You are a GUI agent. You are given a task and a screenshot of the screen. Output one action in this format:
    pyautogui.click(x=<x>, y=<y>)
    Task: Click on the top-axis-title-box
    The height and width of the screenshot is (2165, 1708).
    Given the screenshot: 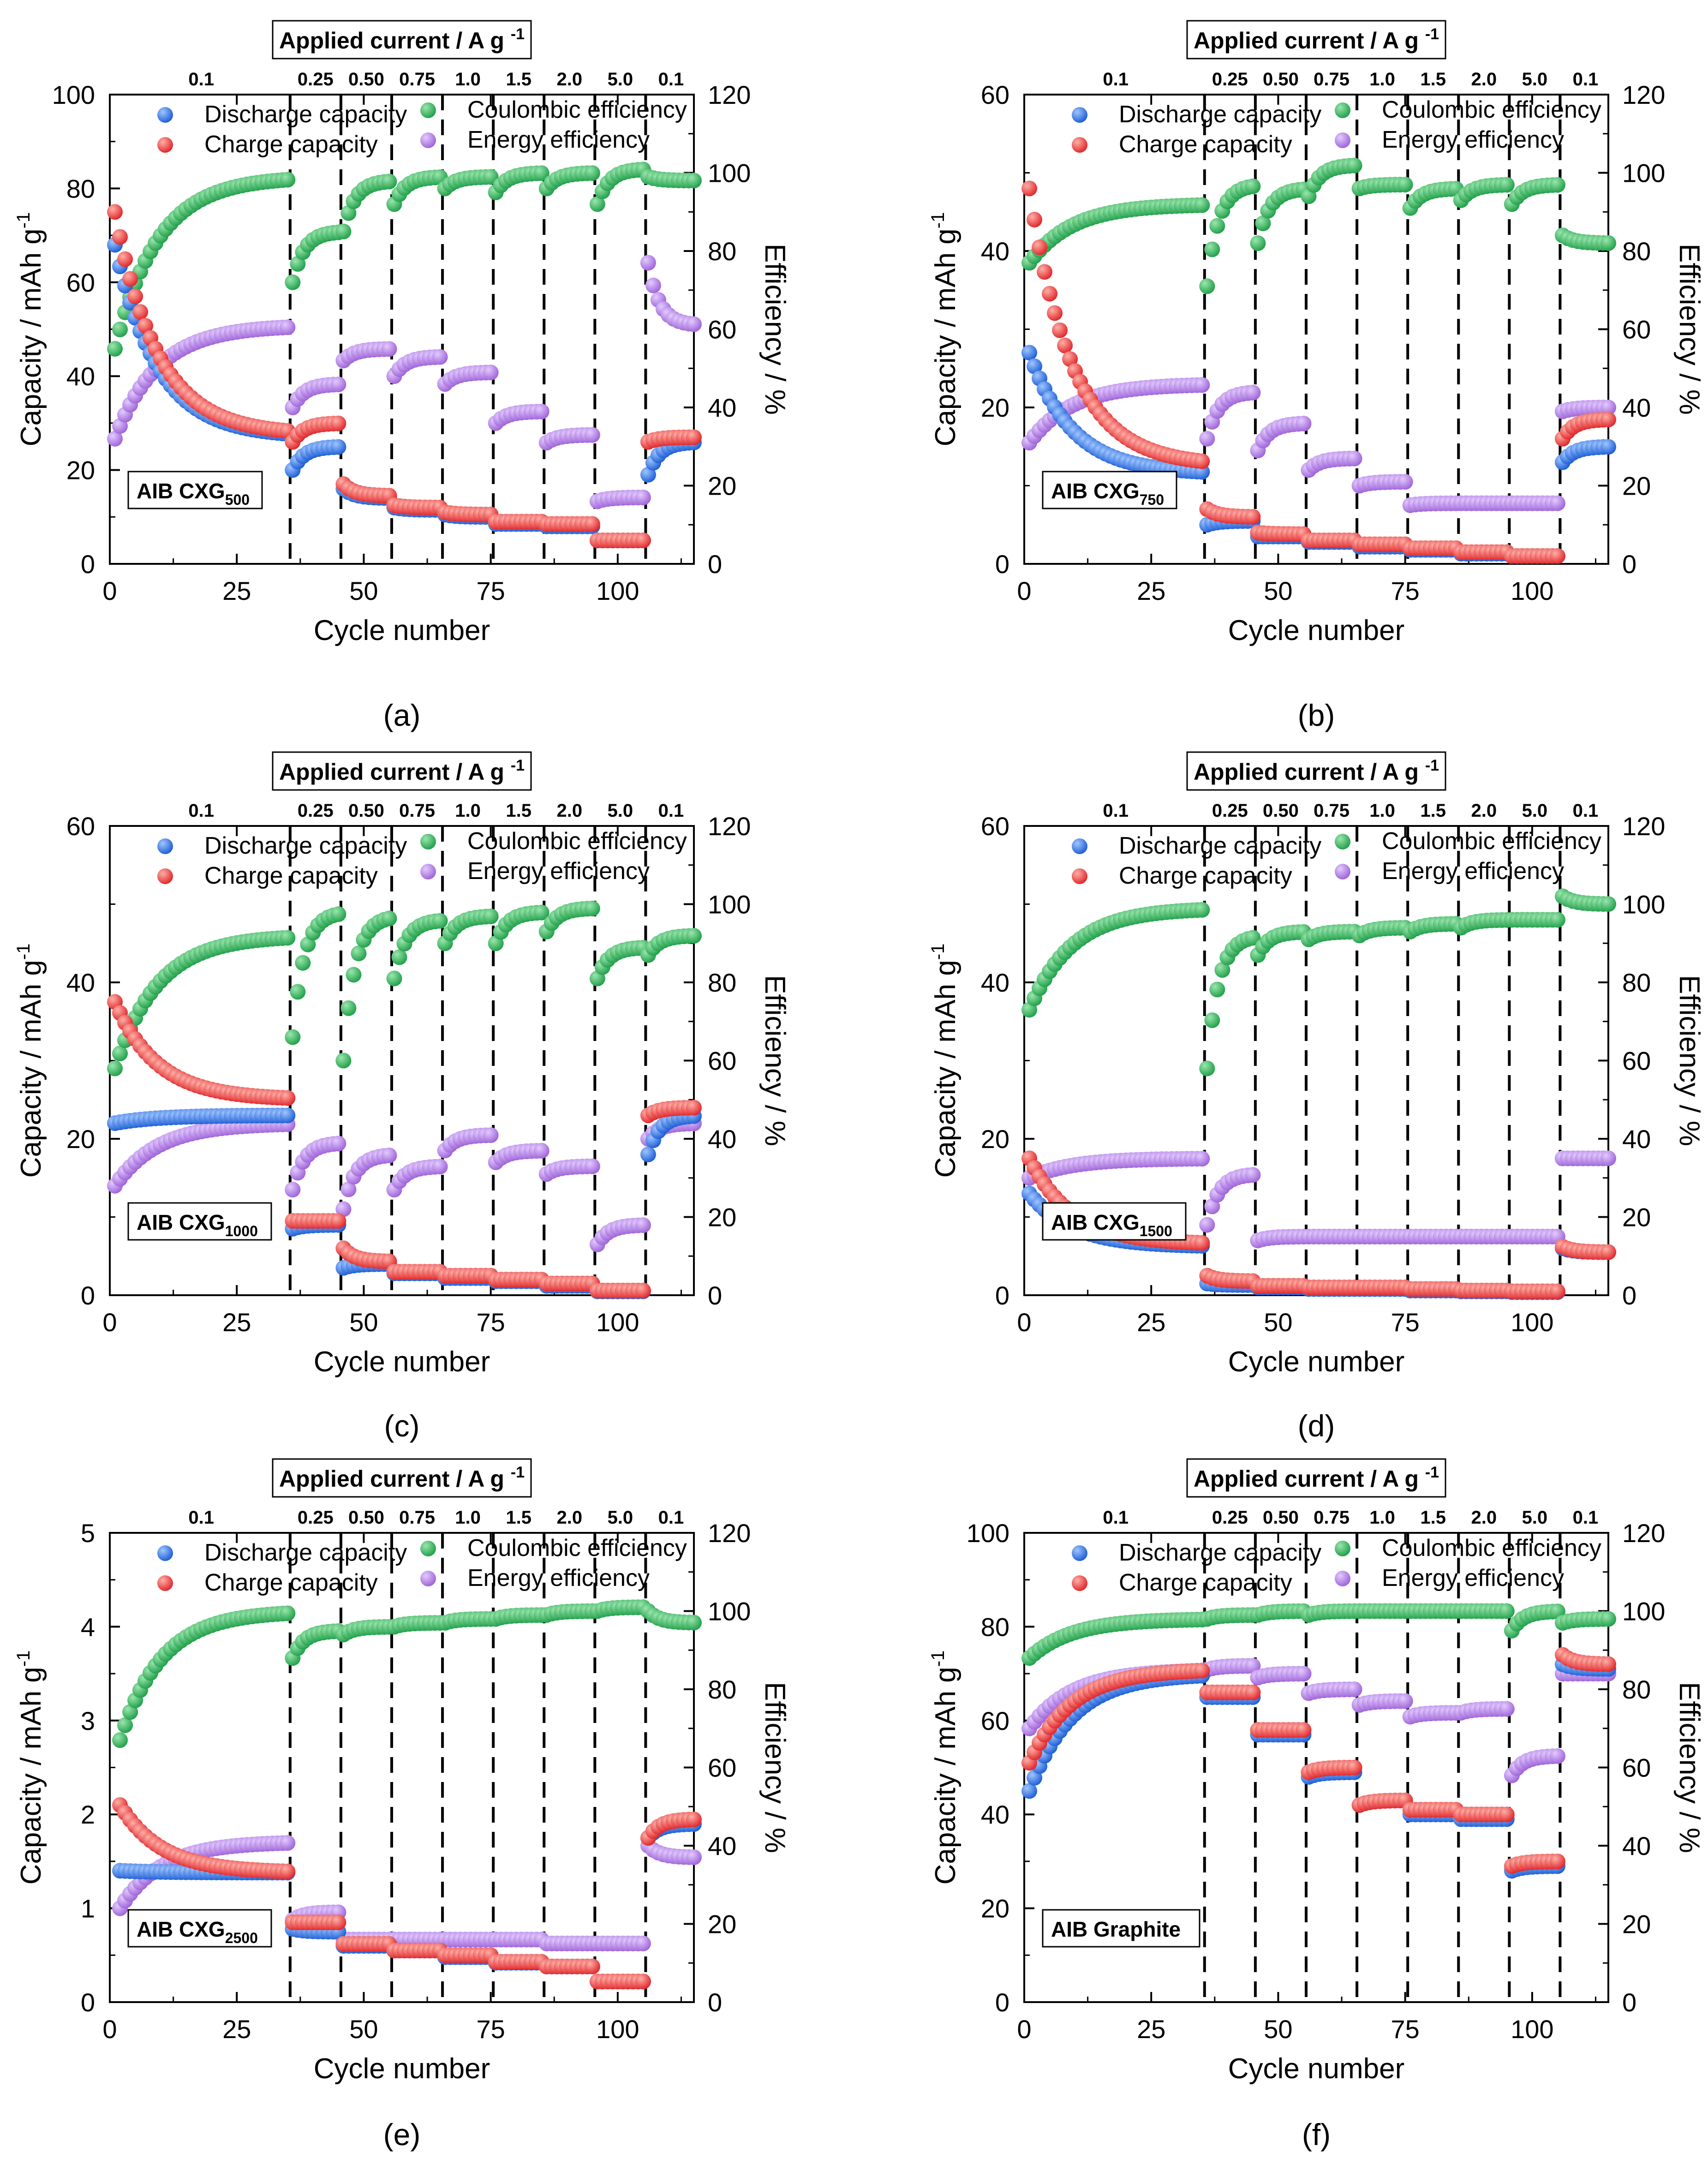 What is the action you would take?
    pyautogui.click(x=402, y=40)
    